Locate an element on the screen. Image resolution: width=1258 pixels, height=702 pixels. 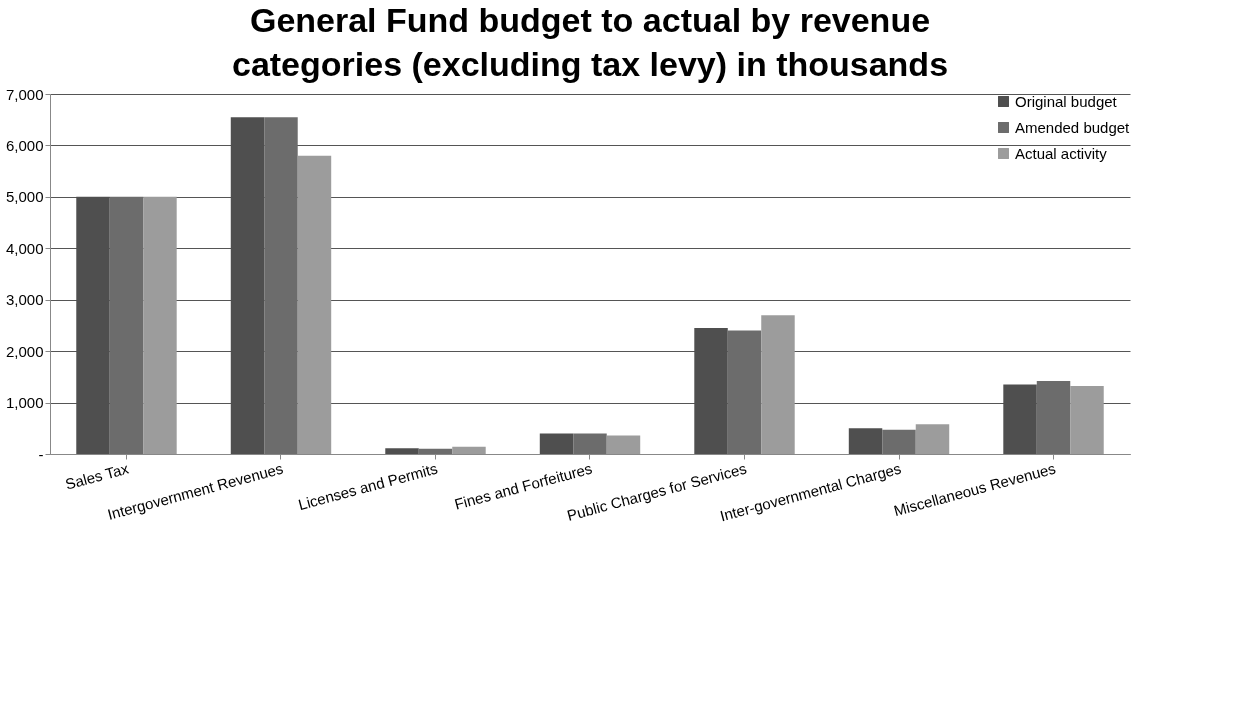
legend-label: Amended budget is located at coordinates (1073, 127).